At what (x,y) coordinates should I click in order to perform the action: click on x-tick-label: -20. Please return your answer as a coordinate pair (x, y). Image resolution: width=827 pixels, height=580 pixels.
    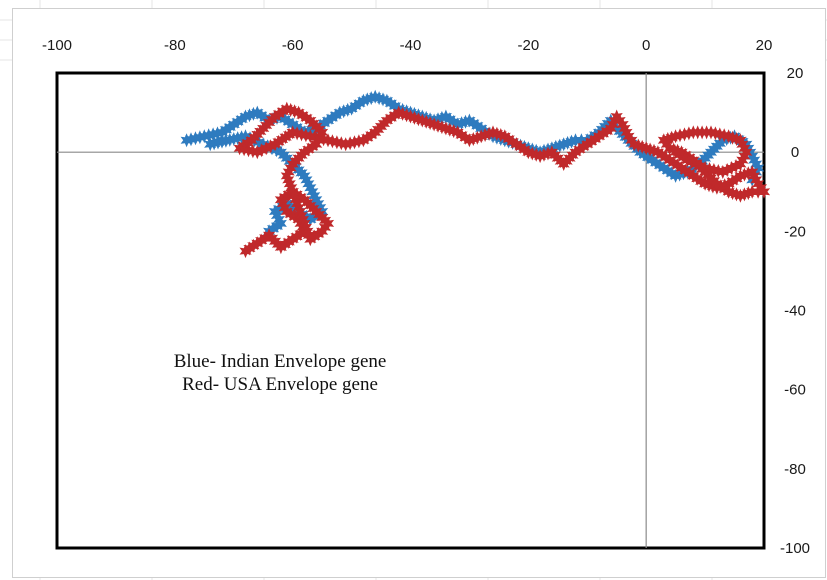
    Looking at the image, I should click on (528, 45).